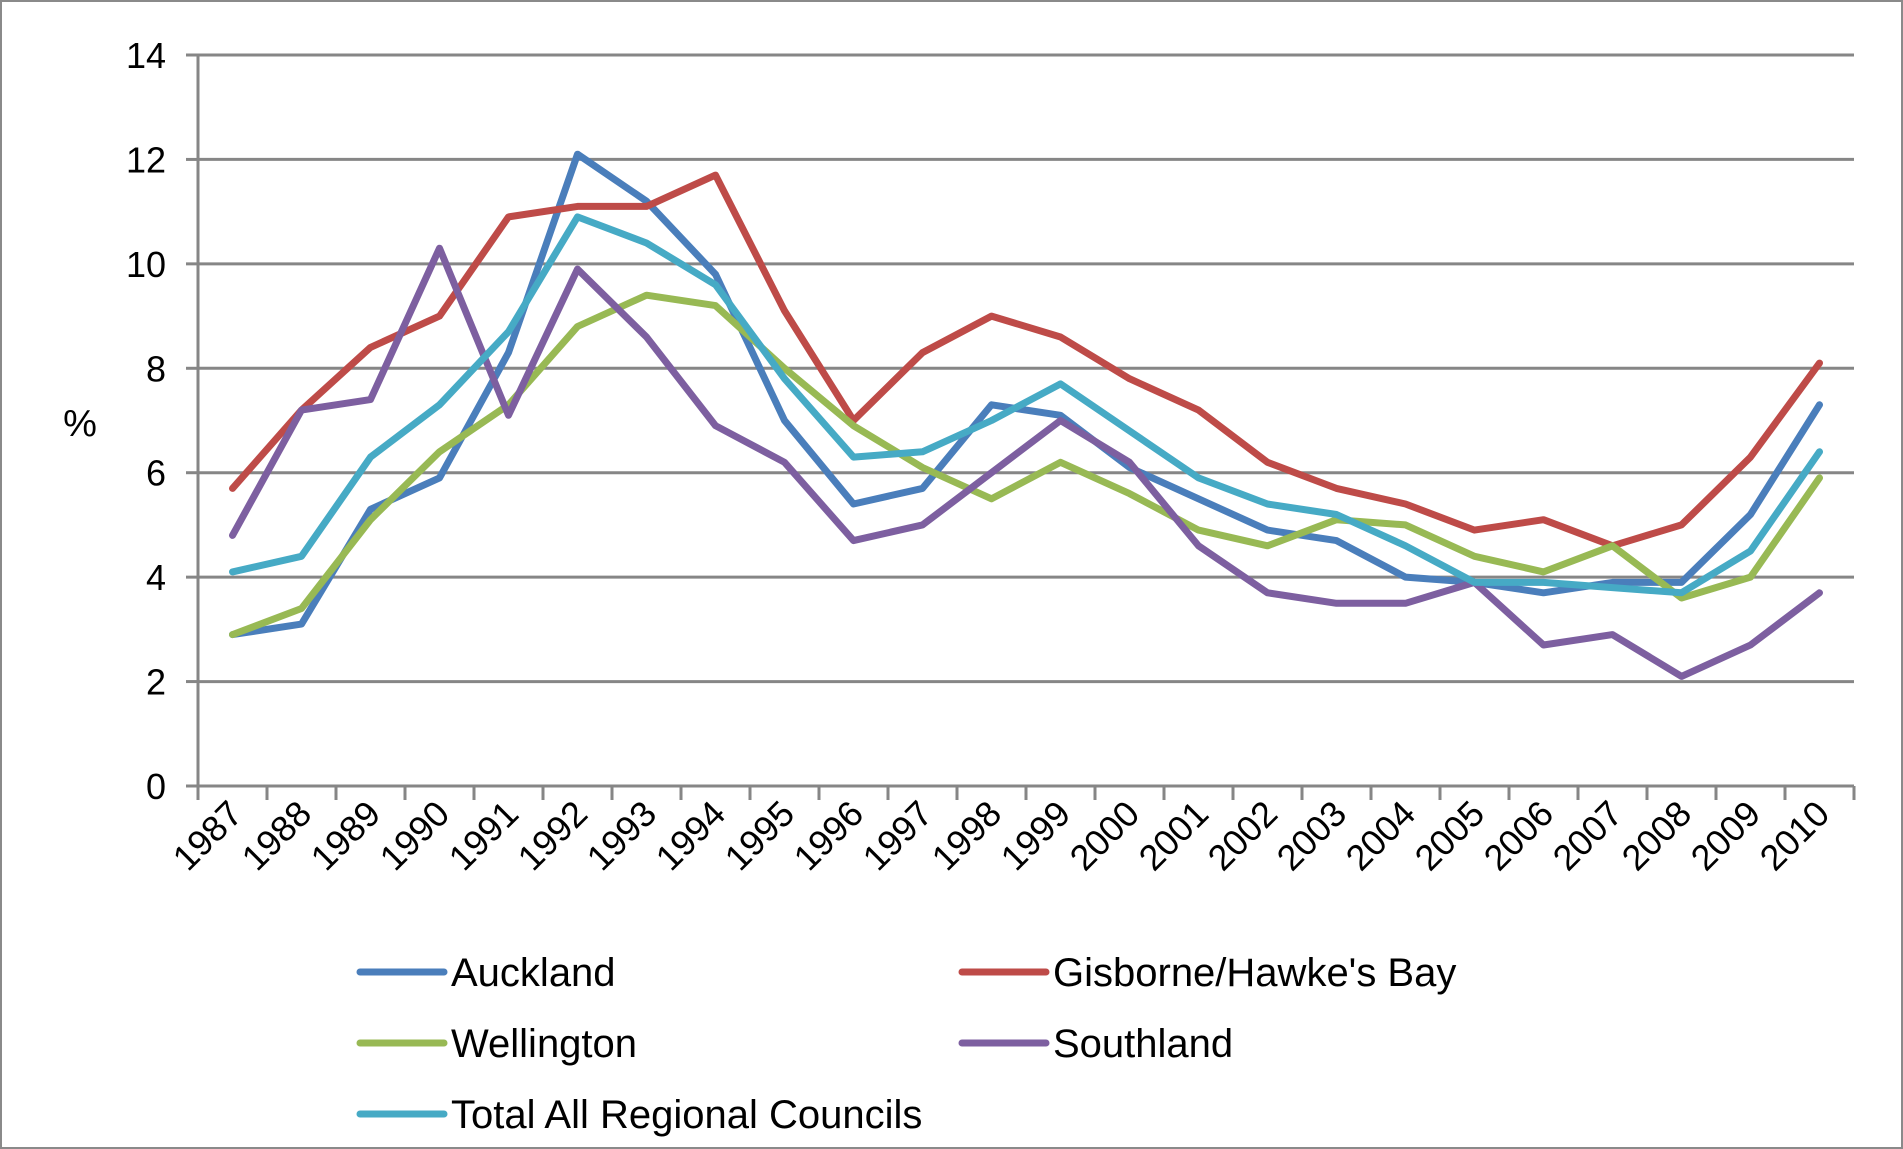 The height and width of the screenshot is (1149, 1903). I want to click on x-tick-label: 2003, so click(1312, 836).